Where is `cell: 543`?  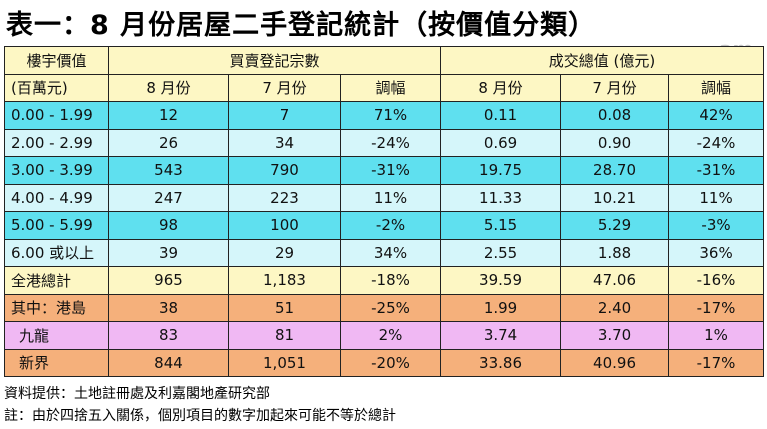
cell: 543 is located at coordinates (168, 170).